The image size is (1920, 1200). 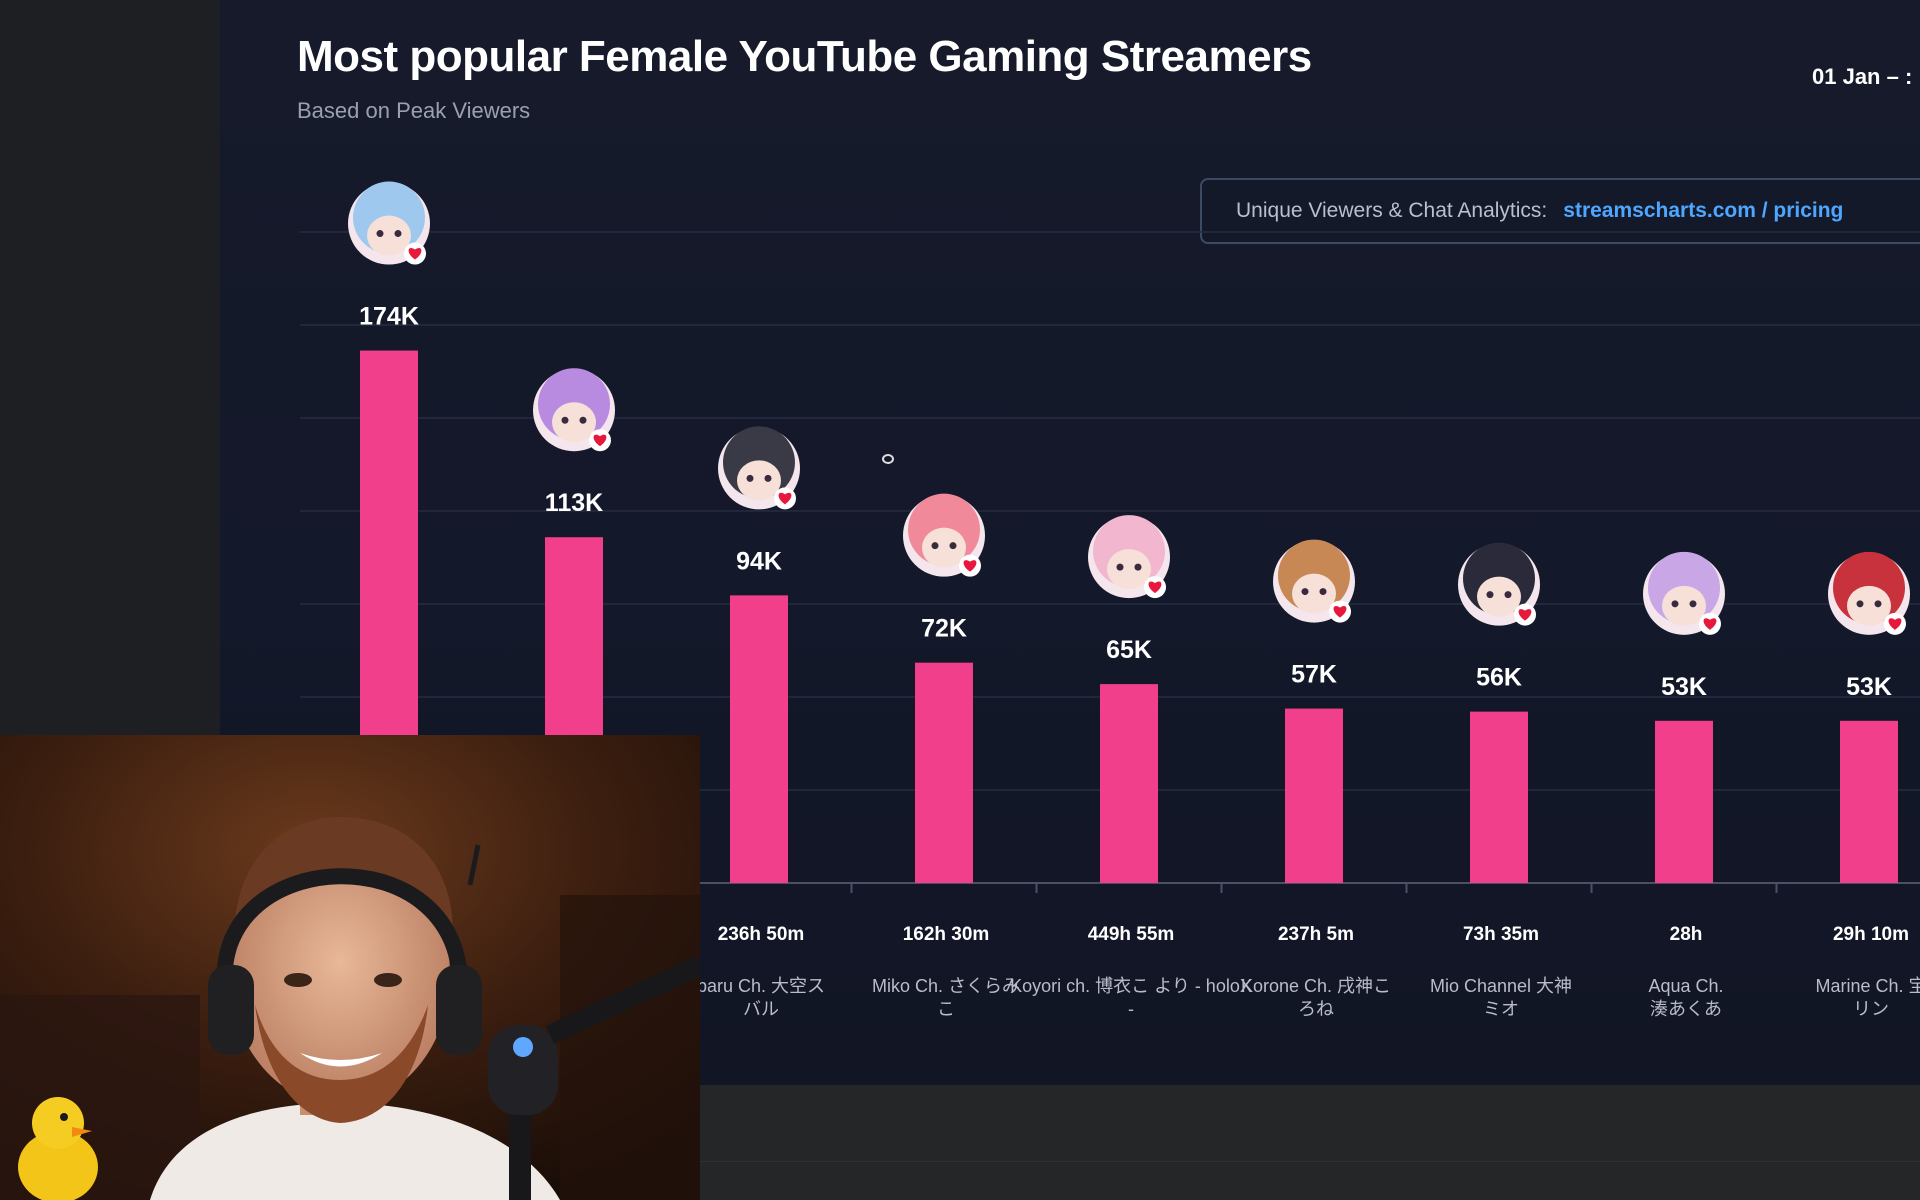 I want to click on chart-subtitle: Based on Peak Viewers, so click(x=414, y=110).